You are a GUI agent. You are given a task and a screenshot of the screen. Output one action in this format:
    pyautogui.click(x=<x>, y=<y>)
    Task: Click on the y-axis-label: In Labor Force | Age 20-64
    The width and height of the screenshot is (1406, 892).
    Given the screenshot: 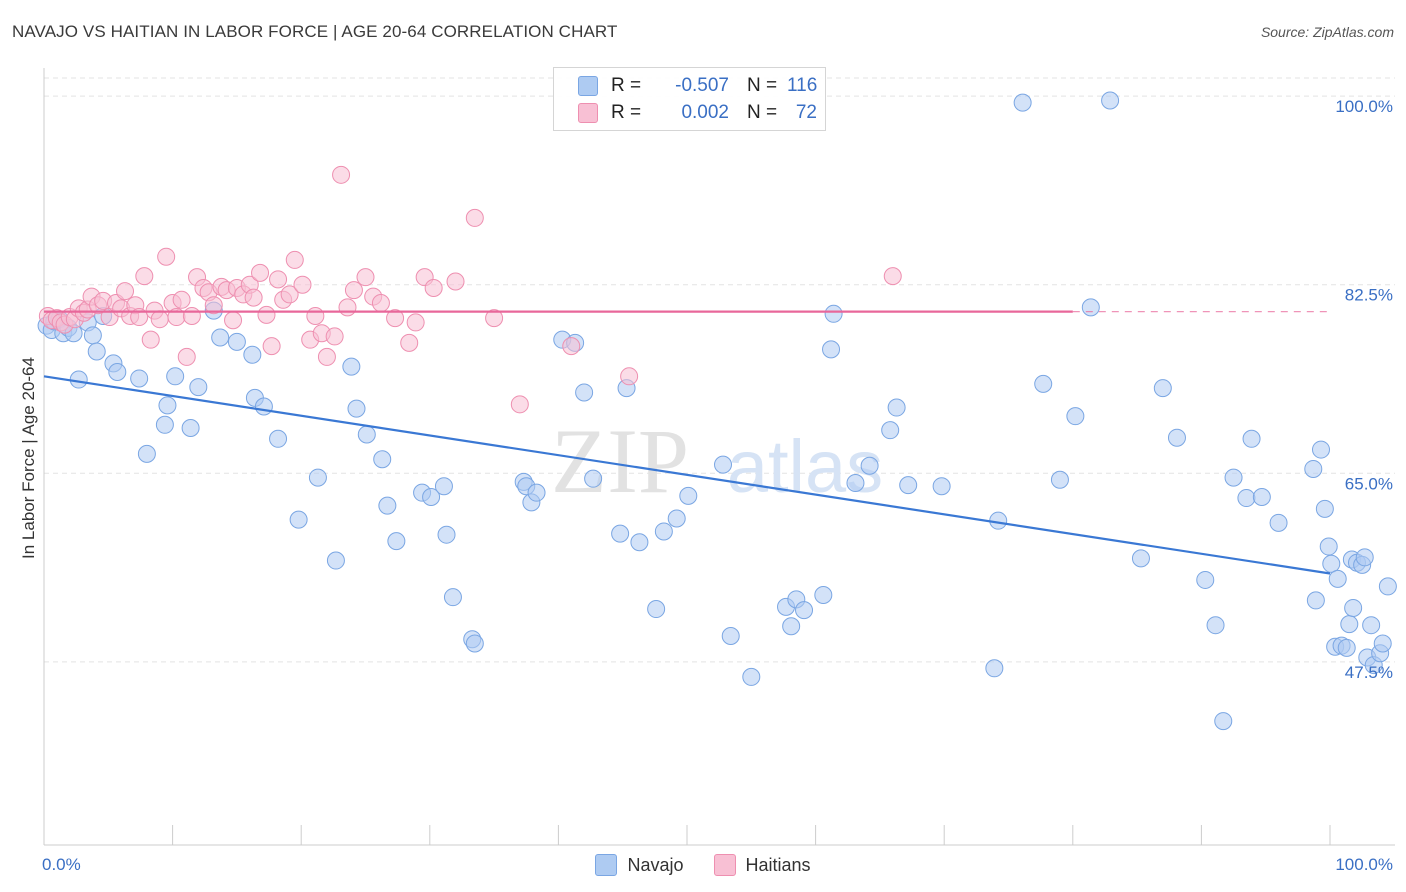 What is the action you would take?
    pyautogui.click(x=28, y=458)
    